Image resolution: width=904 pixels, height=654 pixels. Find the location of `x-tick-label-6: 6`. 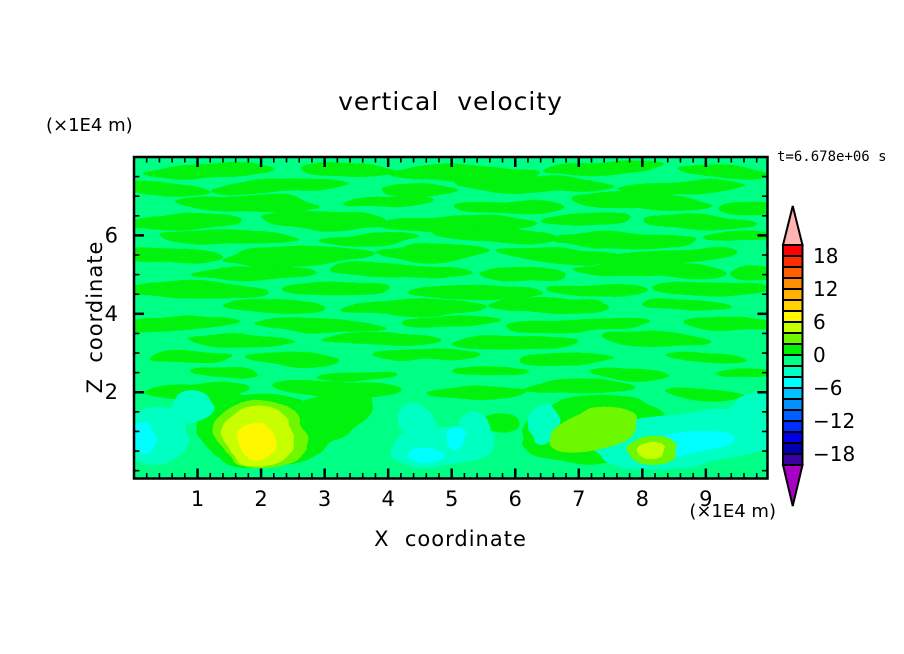

x-tick-label-6: 6 is located at coordinates (515, 499).